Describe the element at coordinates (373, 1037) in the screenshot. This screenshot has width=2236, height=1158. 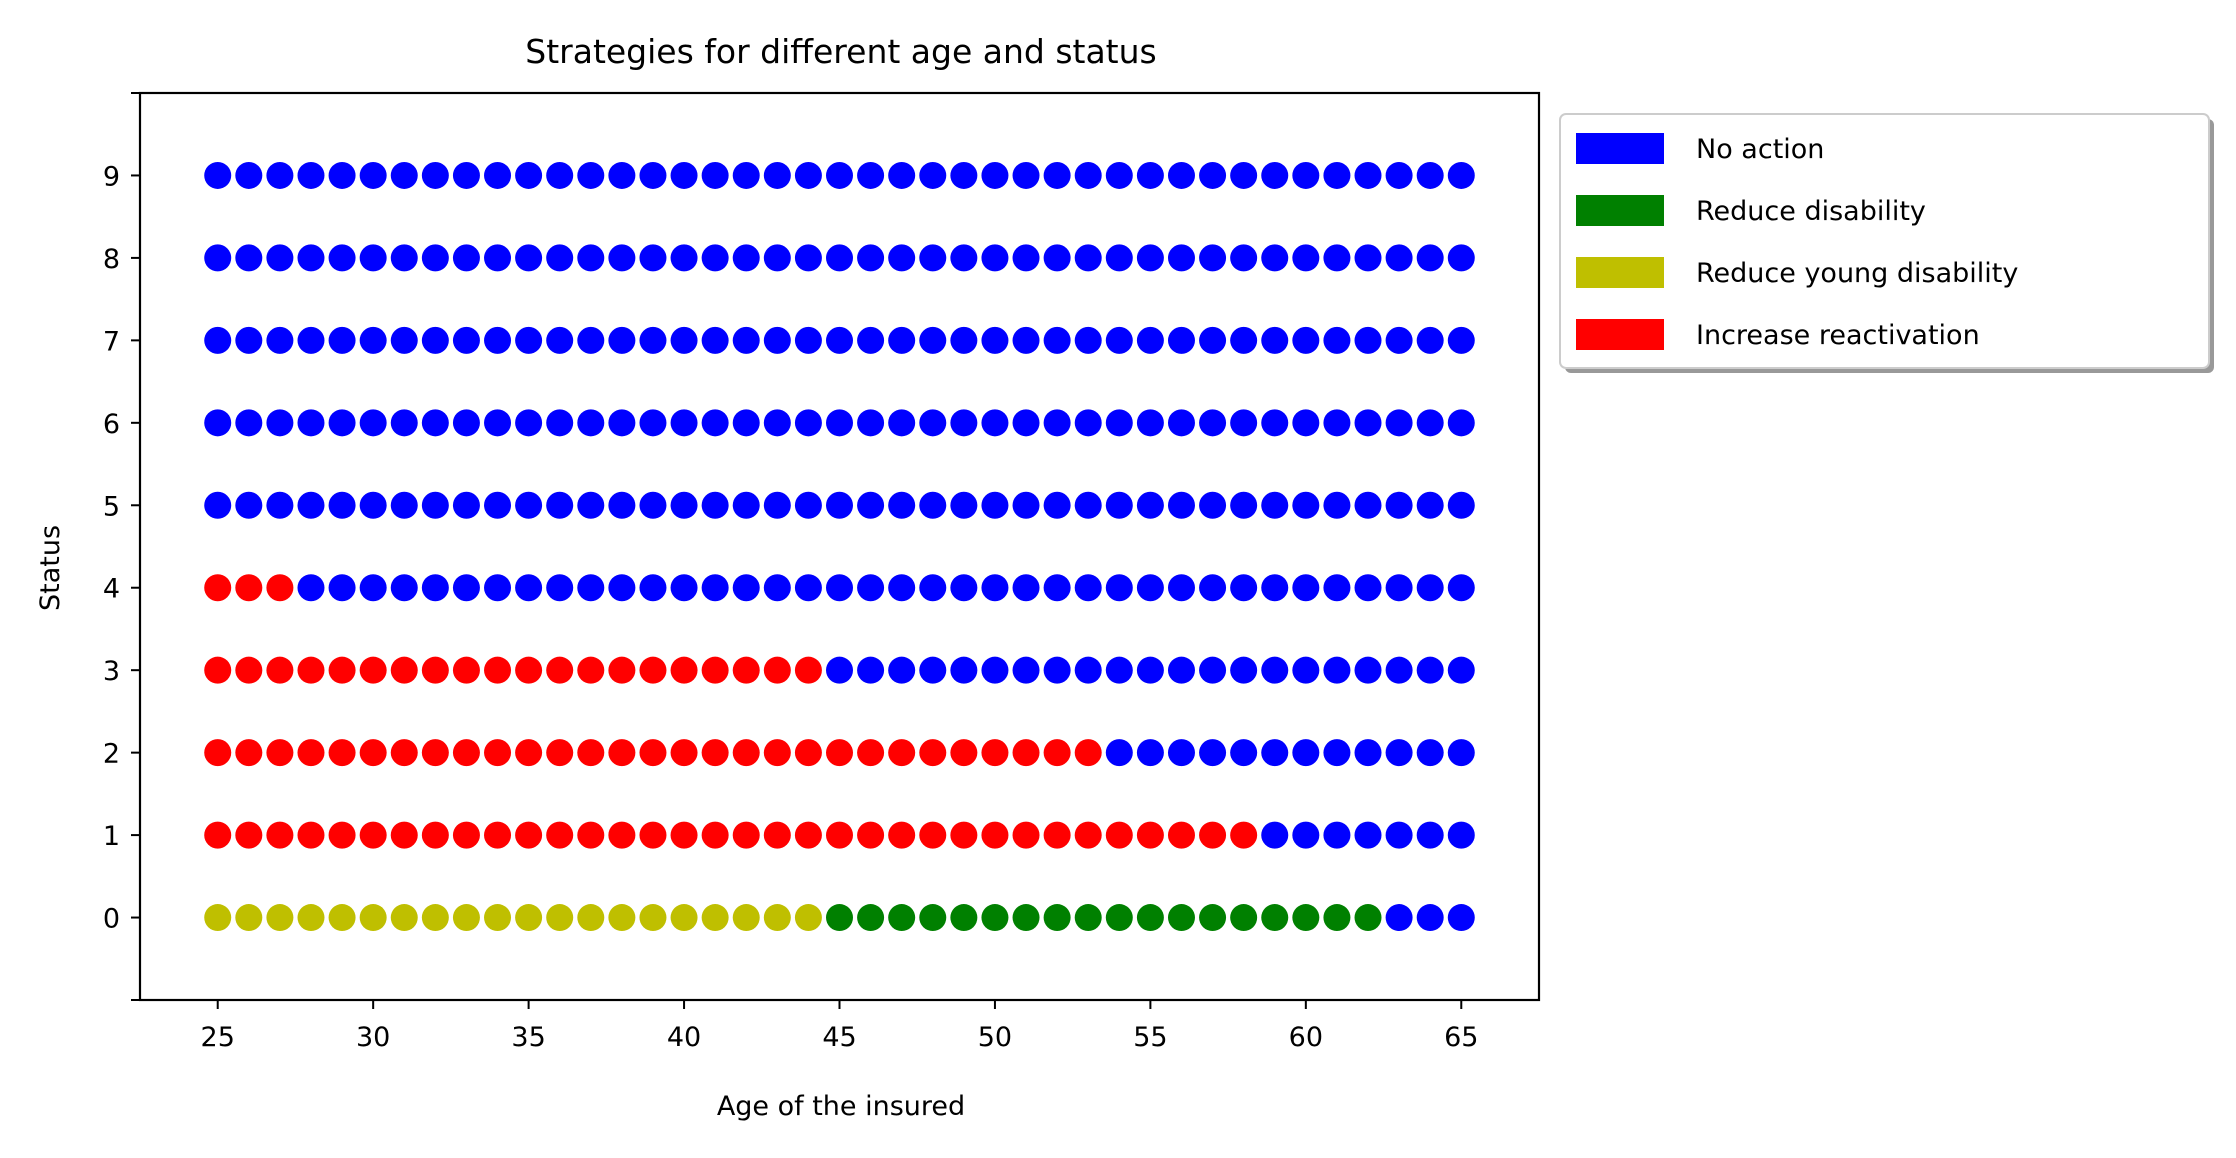
I see `x-tick-label: 30` at that location.